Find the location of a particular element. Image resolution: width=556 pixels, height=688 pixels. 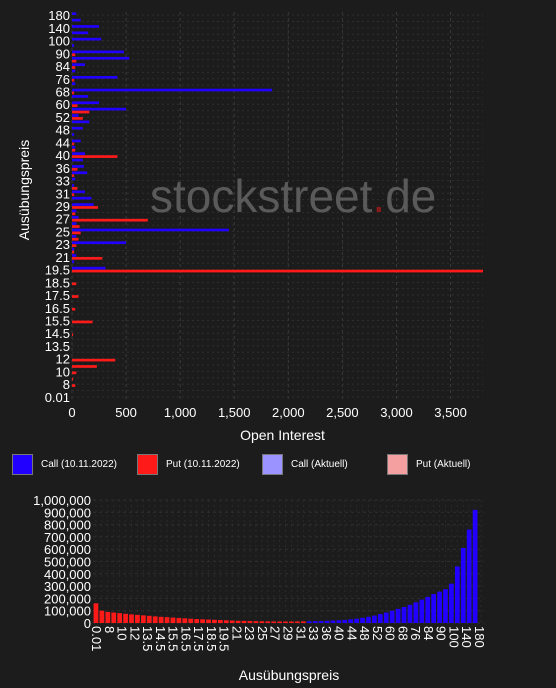

y-tick-label: 100,000 is located at coordinates (67, 611).